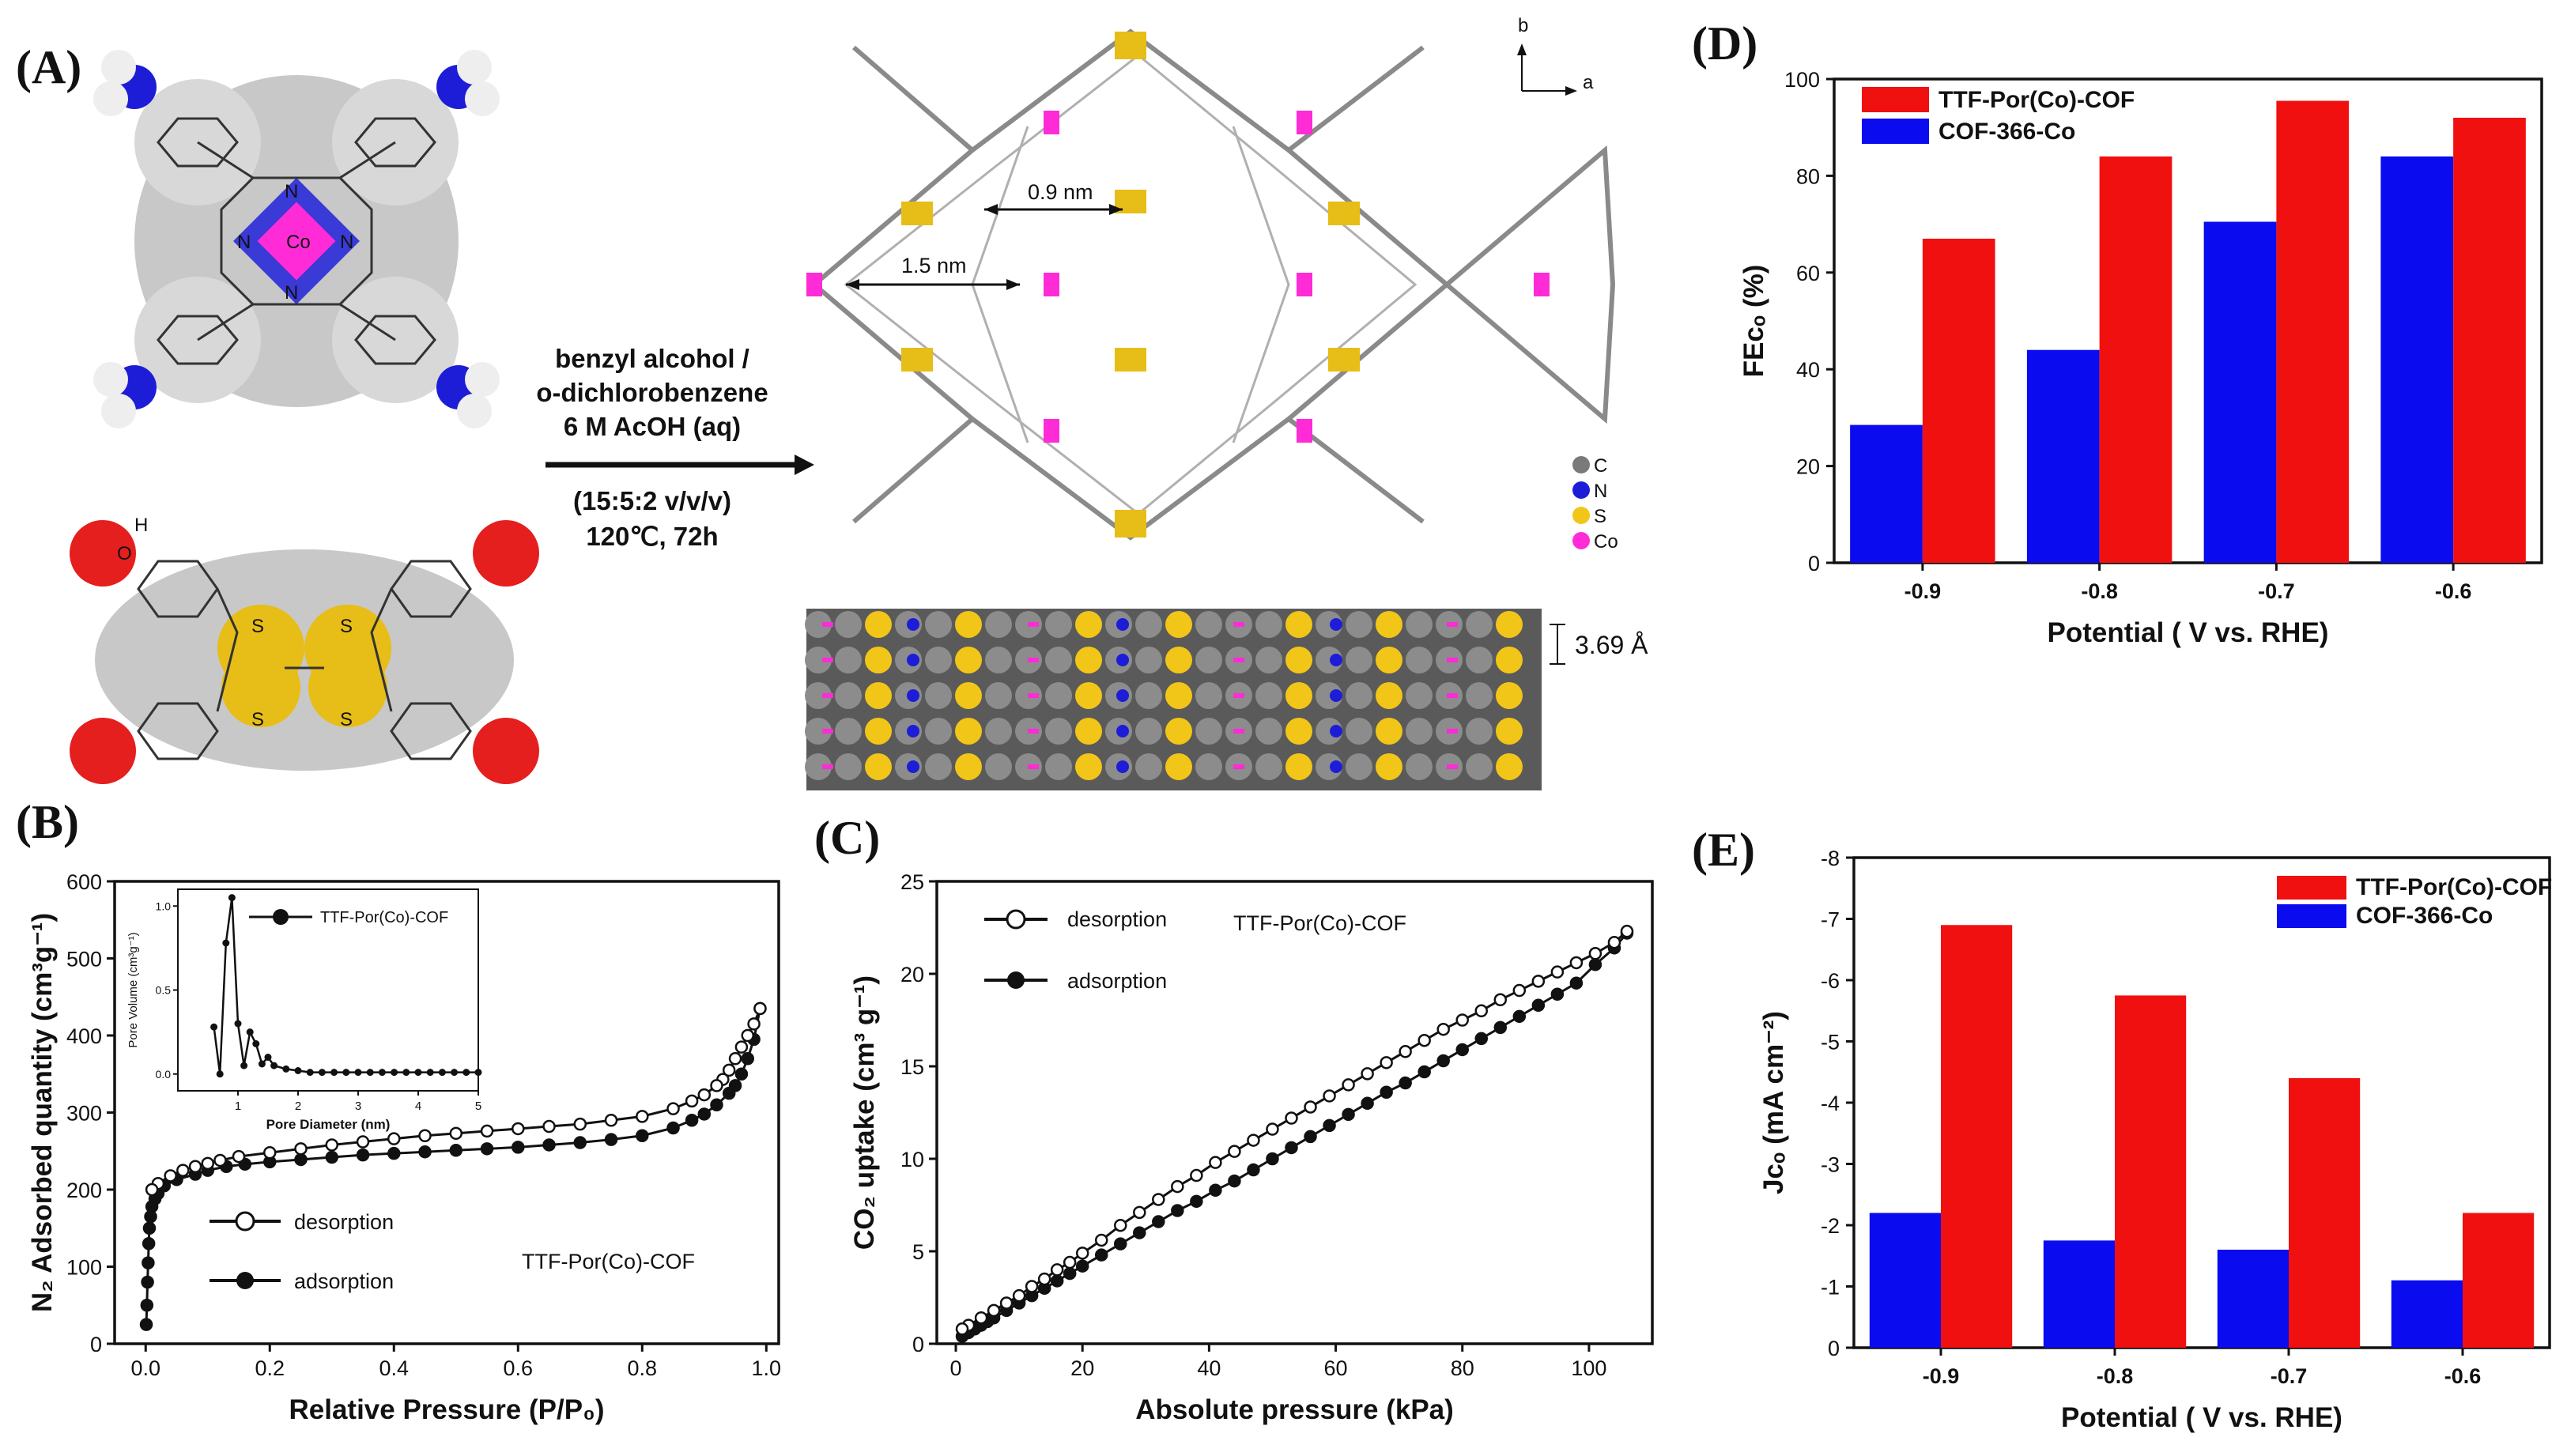  What do you see at coordinates (652, 358) in the screenshot?
I see `condition-line-1: benzyl alcohol /` at bounding box center [652, 358].